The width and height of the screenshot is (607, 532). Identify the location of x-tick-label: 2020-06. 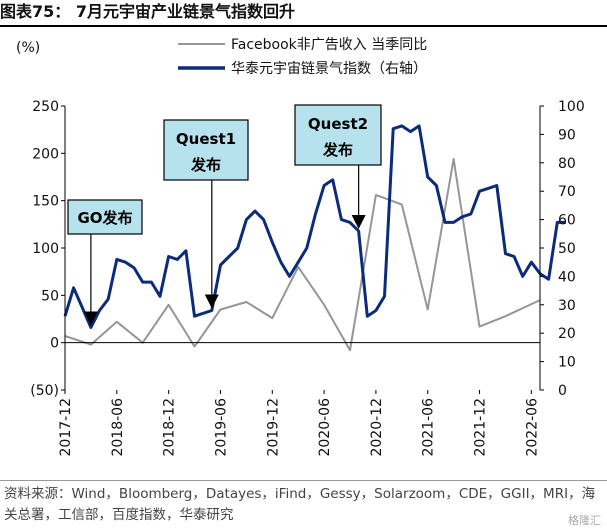
(325, 427).